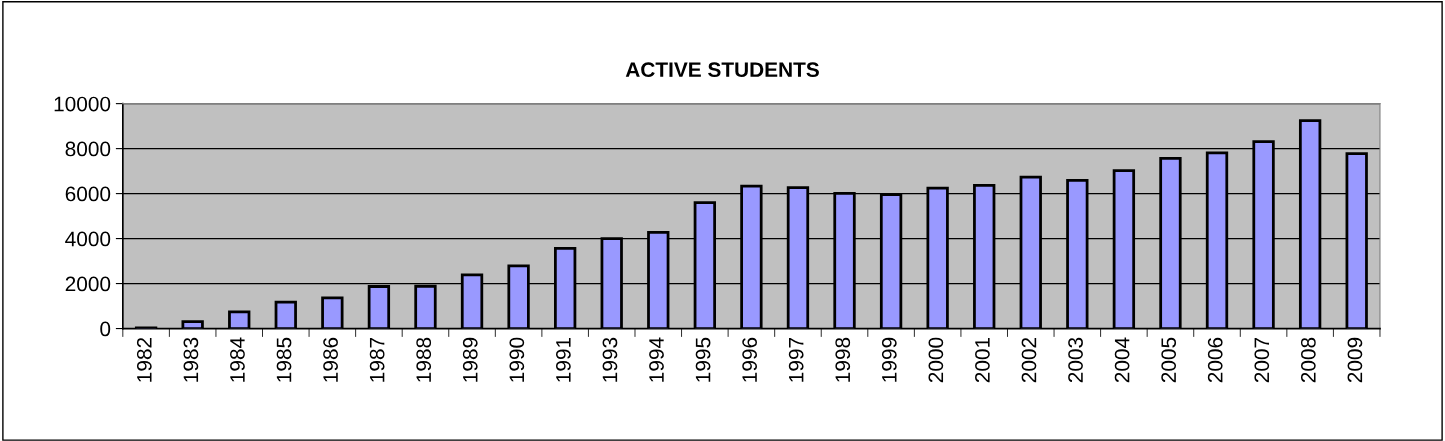  What do you see at coordinates (517, 359) in the screenshot?
I see `x-tick-label: 1990` at bounding box center [517, 359].